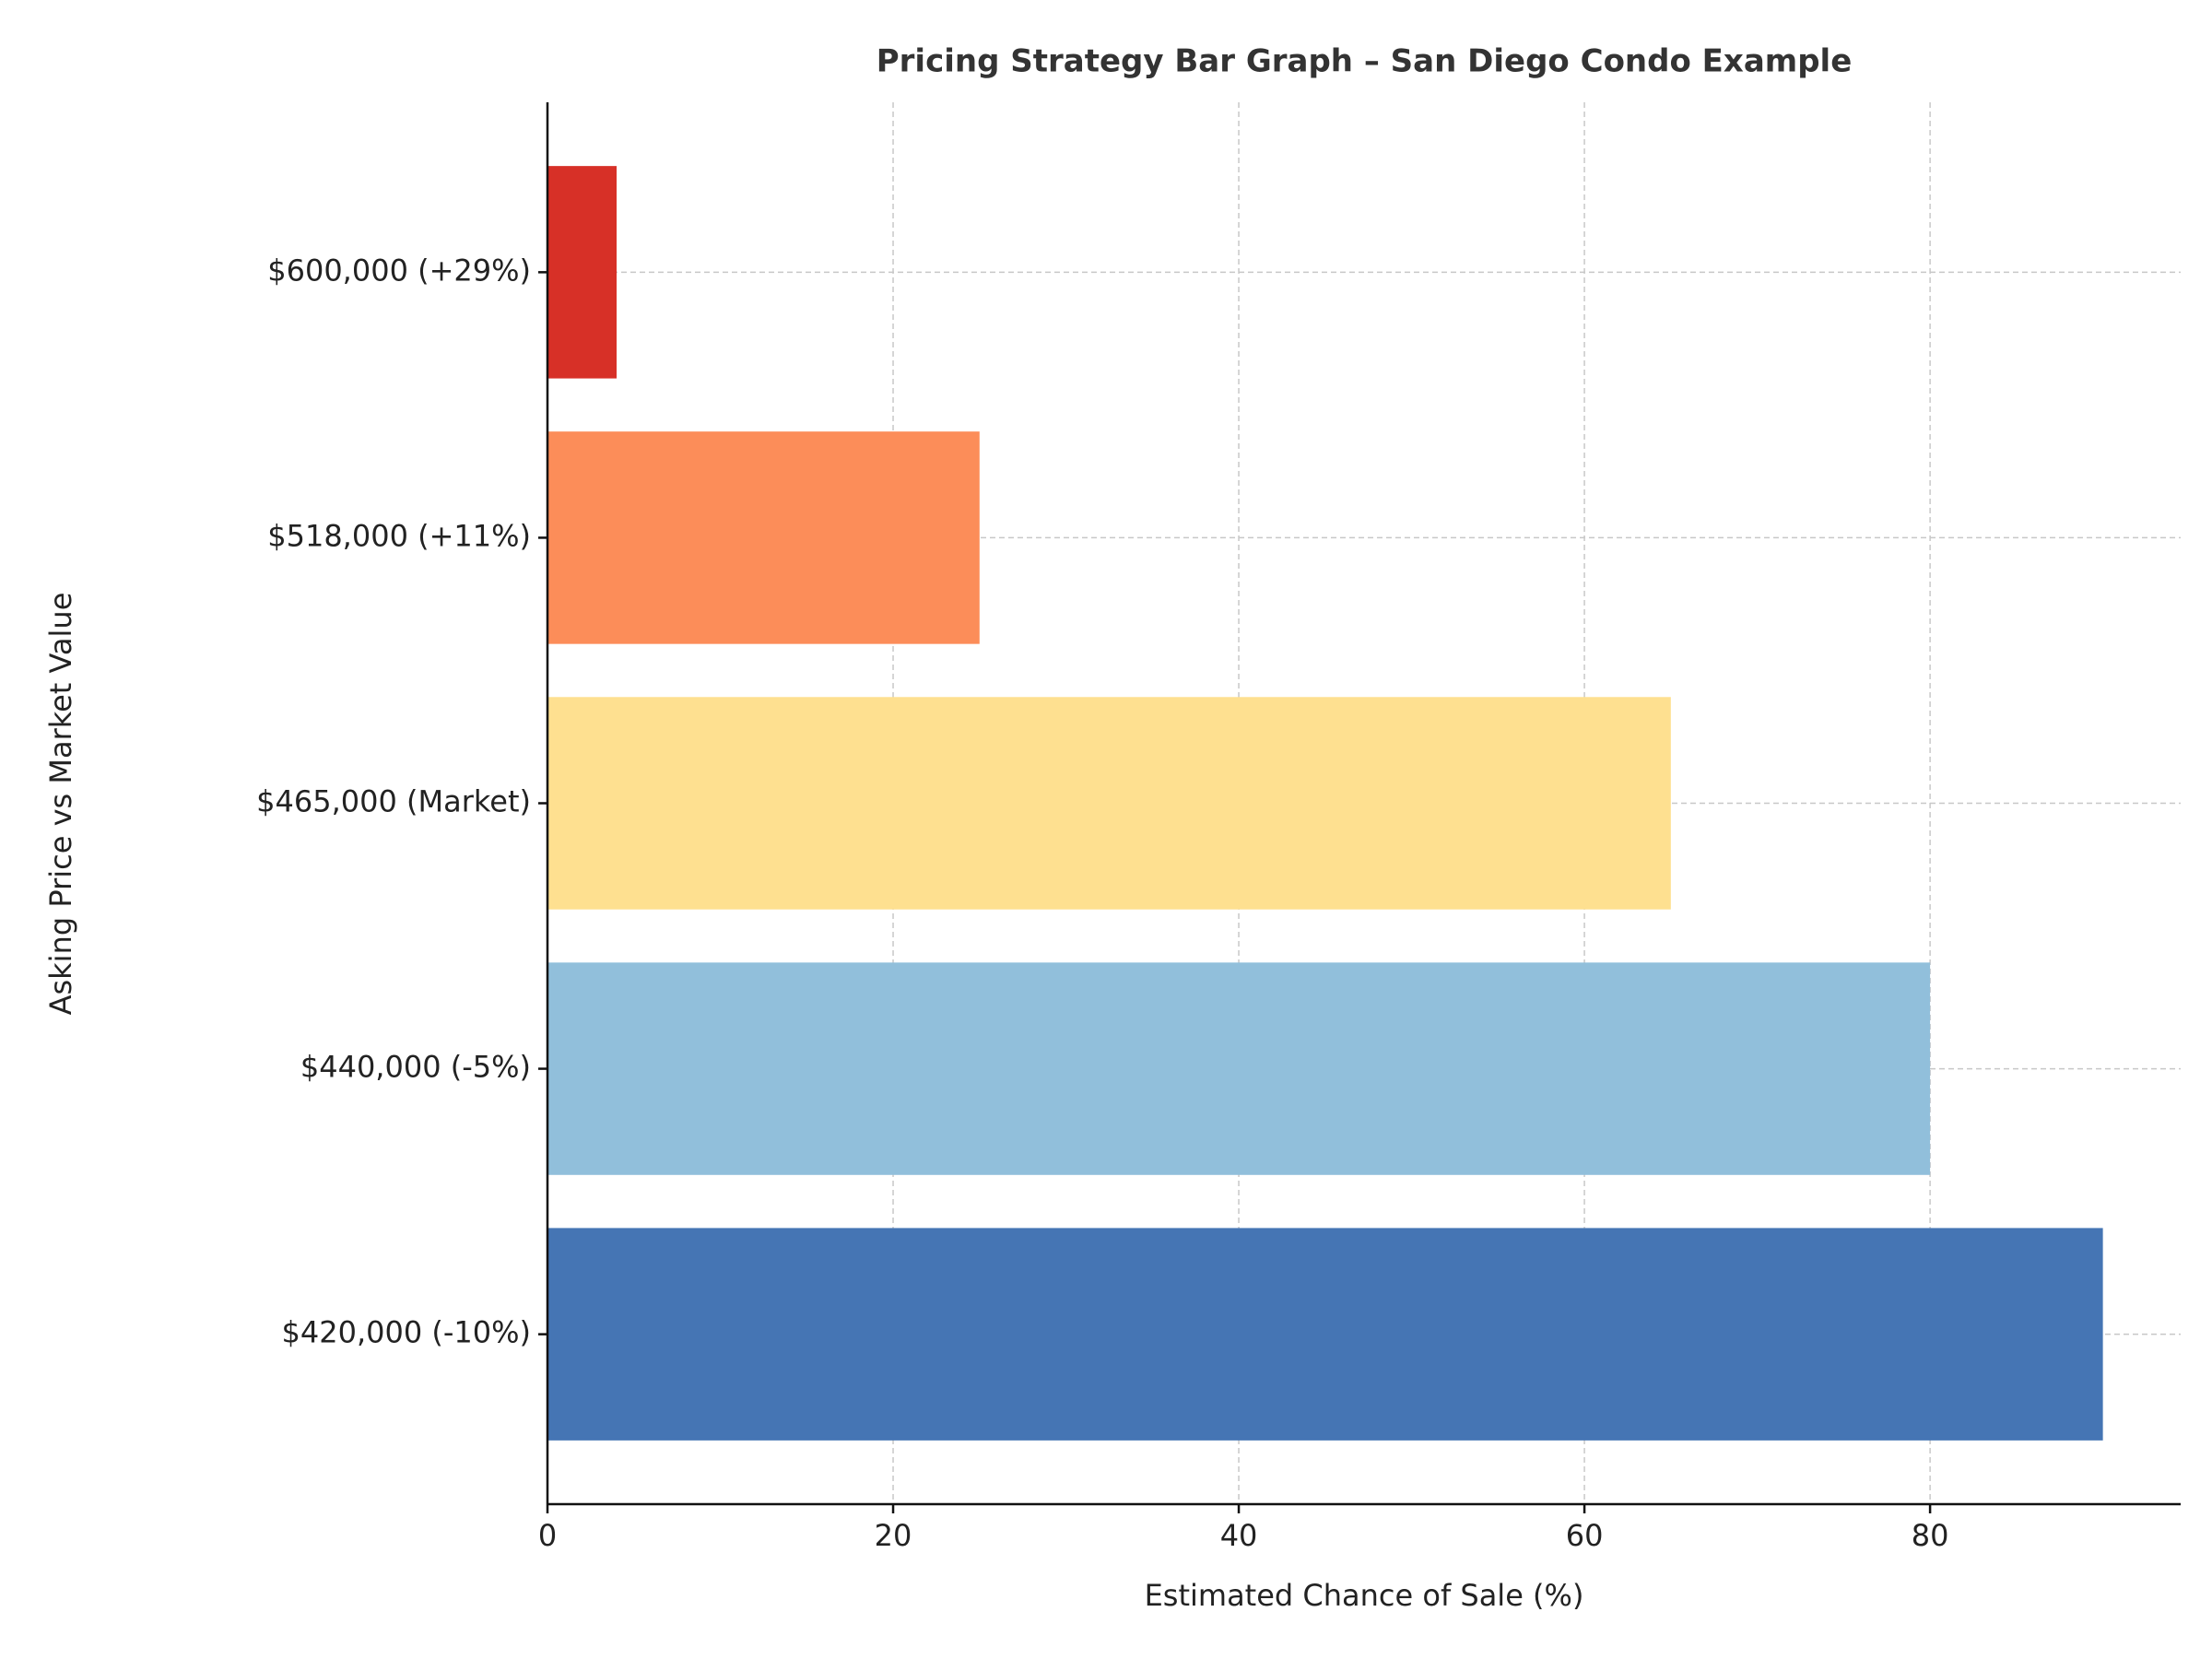 The height and width of the screenshot is (1659, 2212). Describe the element at coordinates (1930, 1535) in the screenshot. I see `x-tick-label: 80` at that location.